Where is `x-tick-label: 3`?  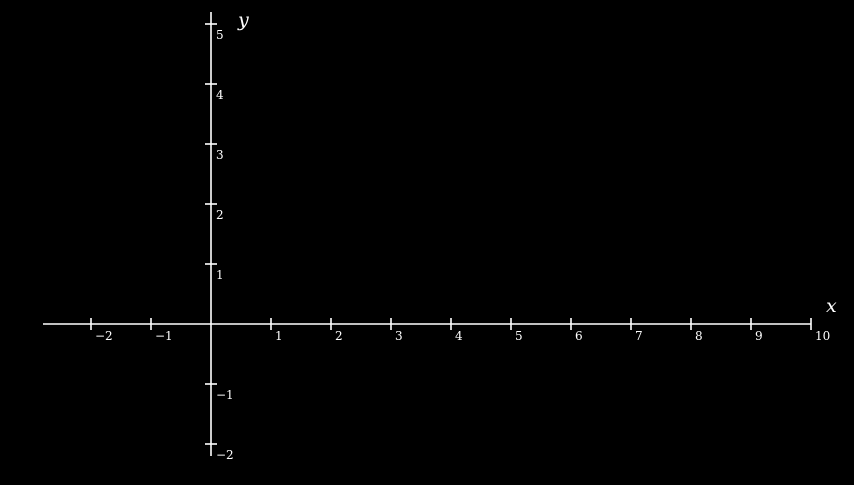 x-tick-label: 3 is located at coordinates (399, 336).